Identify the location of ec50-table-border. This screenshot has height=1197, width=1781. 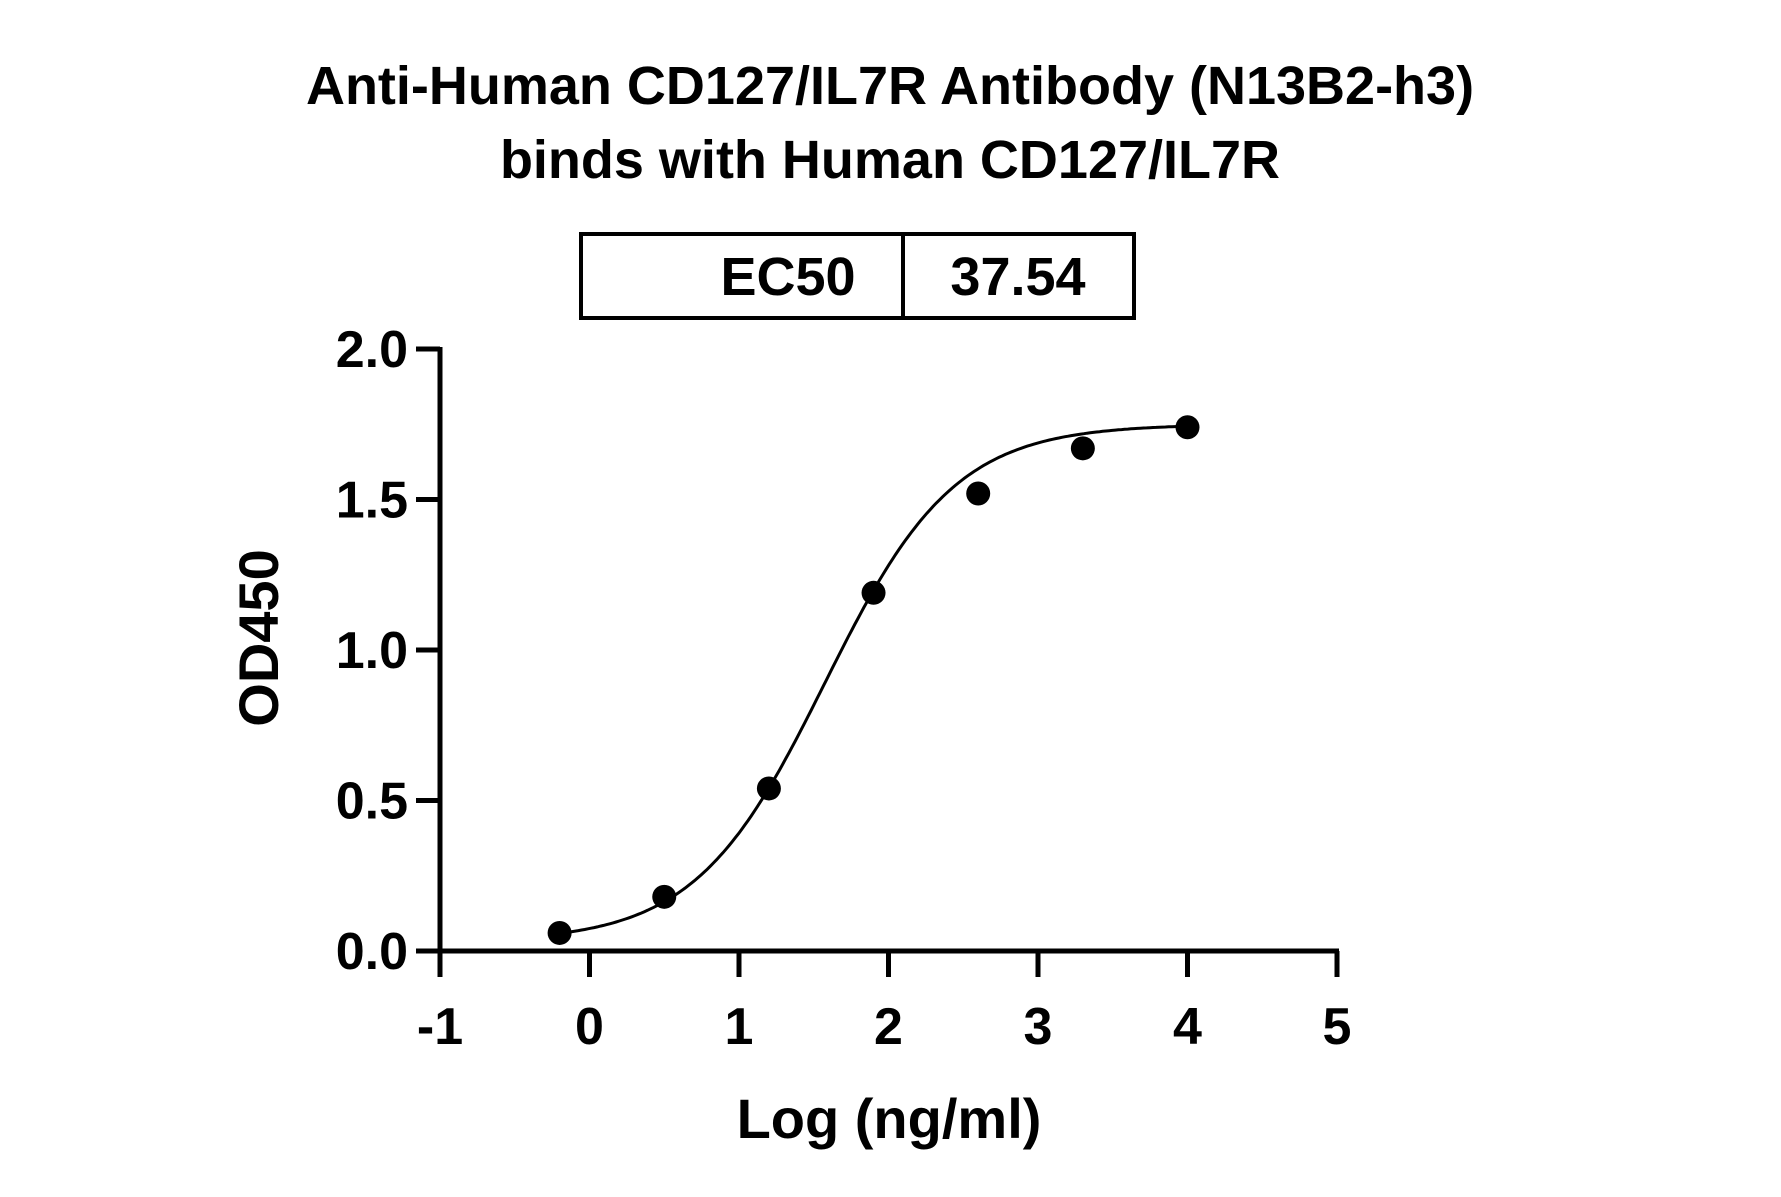
(857, 276).